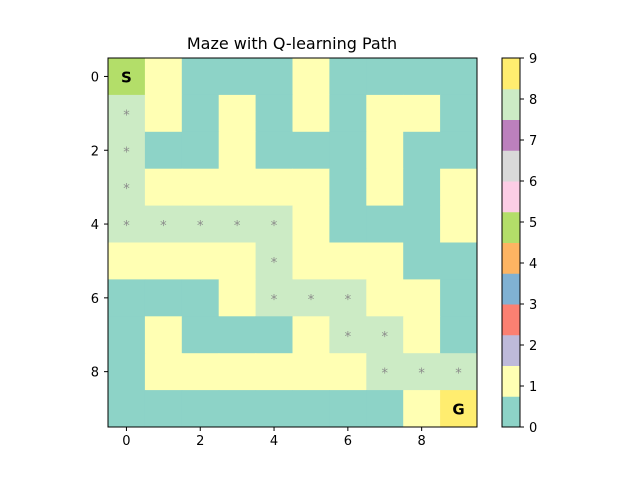 The image size is (640, 480). What do you see at coordinates (385, 150) in the screenshot?
I see `maze-cell-r2-c7` at bounding box center [385, 150].